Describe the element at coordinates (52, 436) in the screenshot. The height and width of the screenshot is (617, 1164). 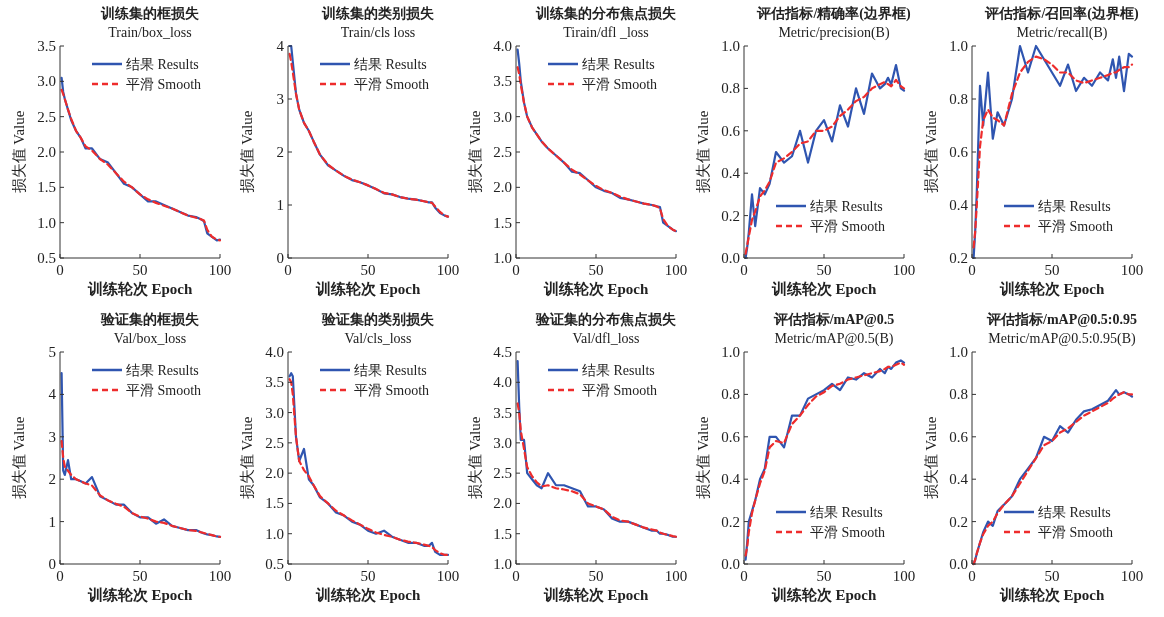
I see `y-tick-label: 3` at that location.